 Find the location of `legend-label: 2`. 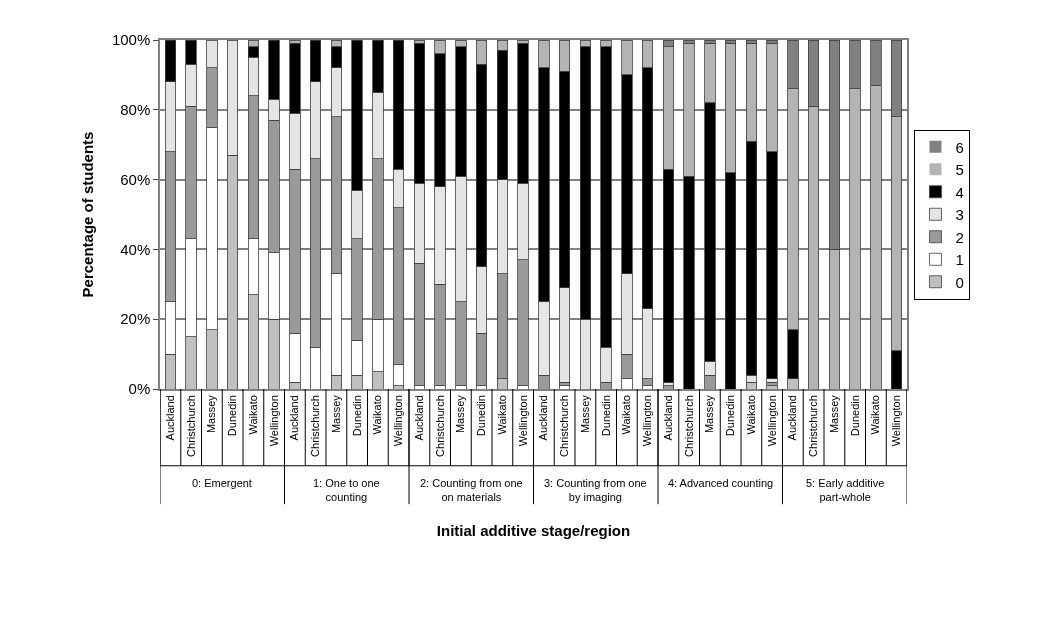

legend-label: 2 is located at coordinates (959, 237).